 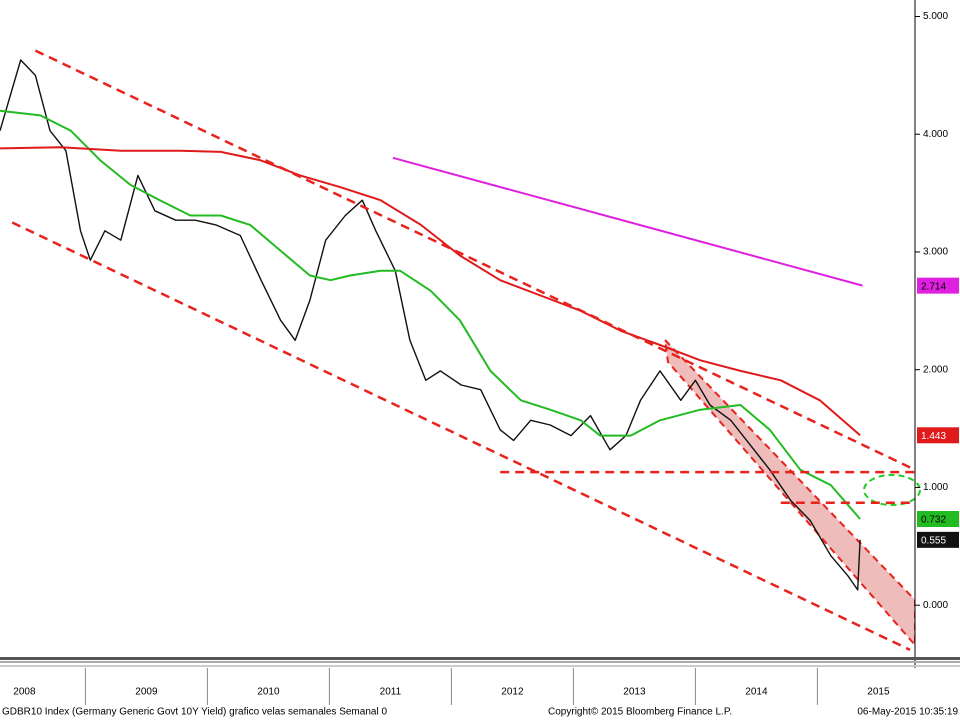 What do you see at coordinates (933, 540) in the screenshot?
I see `last-value-label: 0.555` at bounding box center [933, 540].